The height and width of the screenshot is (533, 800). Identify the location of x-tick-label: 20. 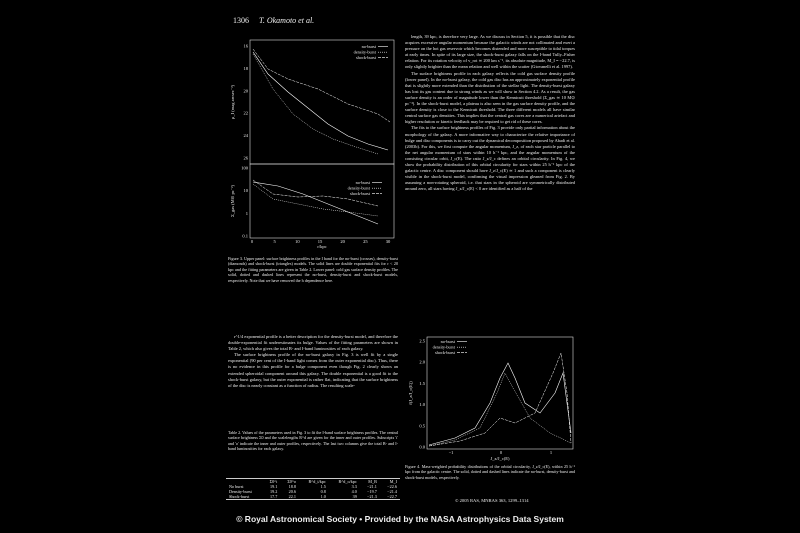
(342, 241).